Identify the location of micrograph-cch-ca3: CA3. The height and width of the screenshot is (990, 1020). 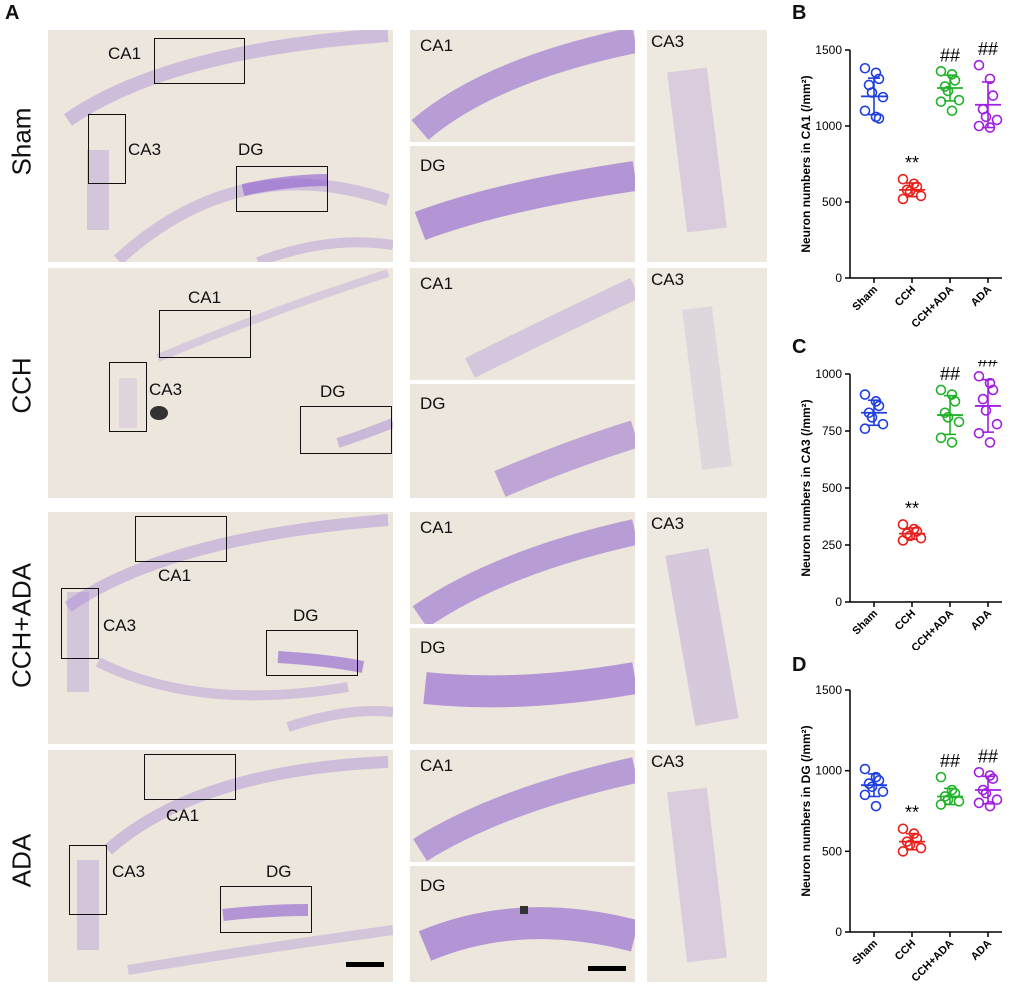
(707, 383).